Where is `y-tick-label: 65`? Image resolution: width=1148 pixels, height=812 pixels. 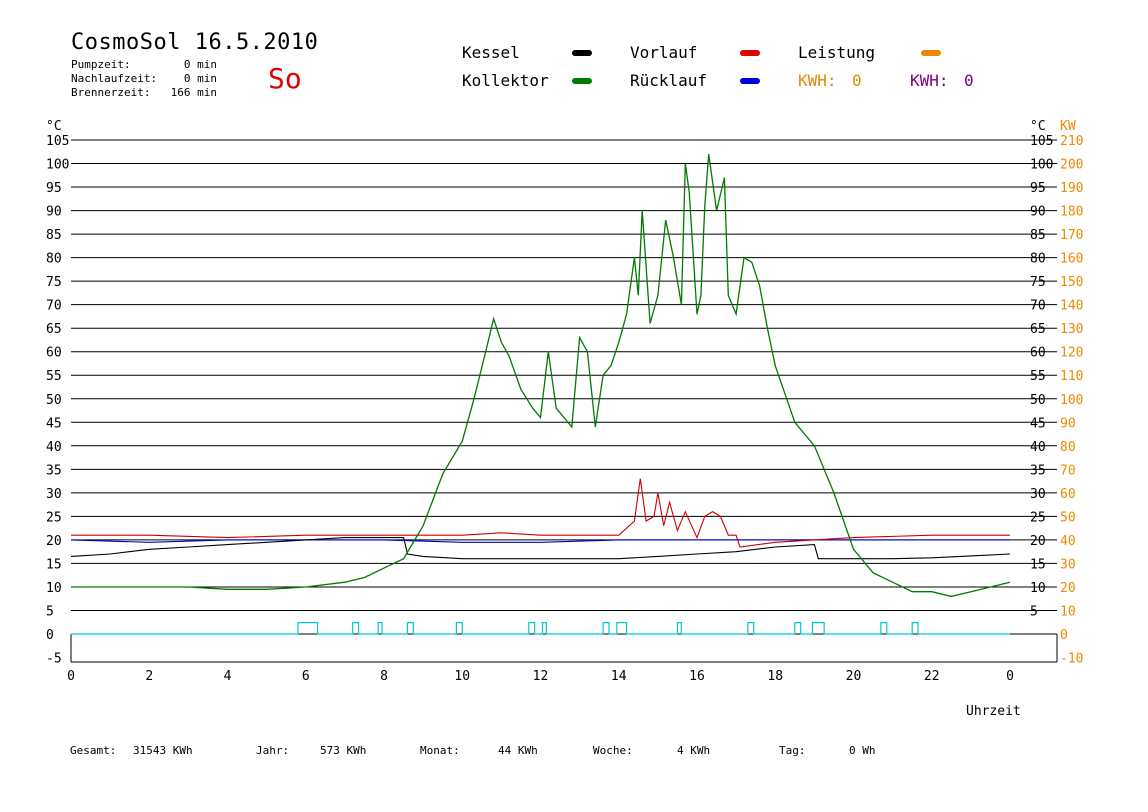
y-tick-label: 65 is located at coordinates (54, 329).